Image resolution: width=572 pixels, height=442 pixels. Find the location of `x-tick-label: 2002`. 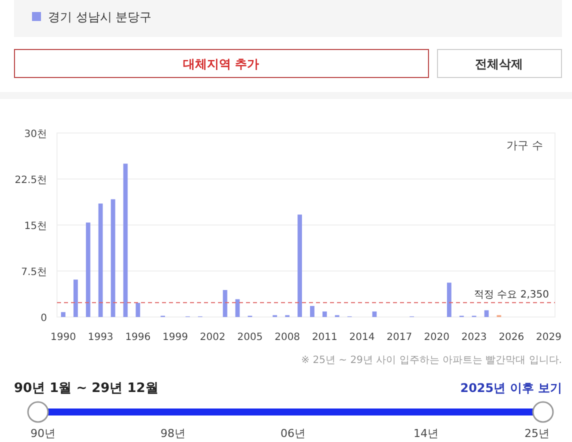

x-tick-label: 2002 is located at coordinates (213, 337).